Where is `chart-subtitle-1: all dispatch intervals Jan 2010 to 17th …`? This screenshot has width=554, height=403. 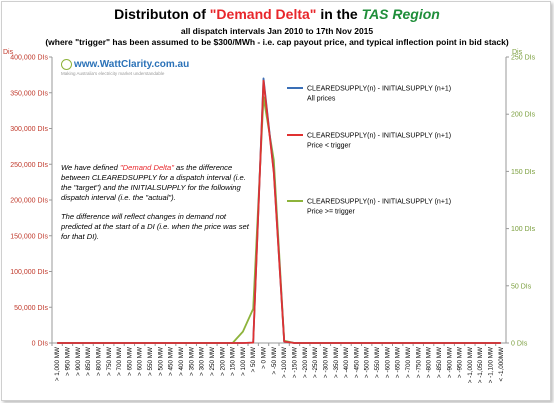
chart-subtitle-1: all dispatch intervals Jan 2010 to 17th … is located at coordinates (277, 31).